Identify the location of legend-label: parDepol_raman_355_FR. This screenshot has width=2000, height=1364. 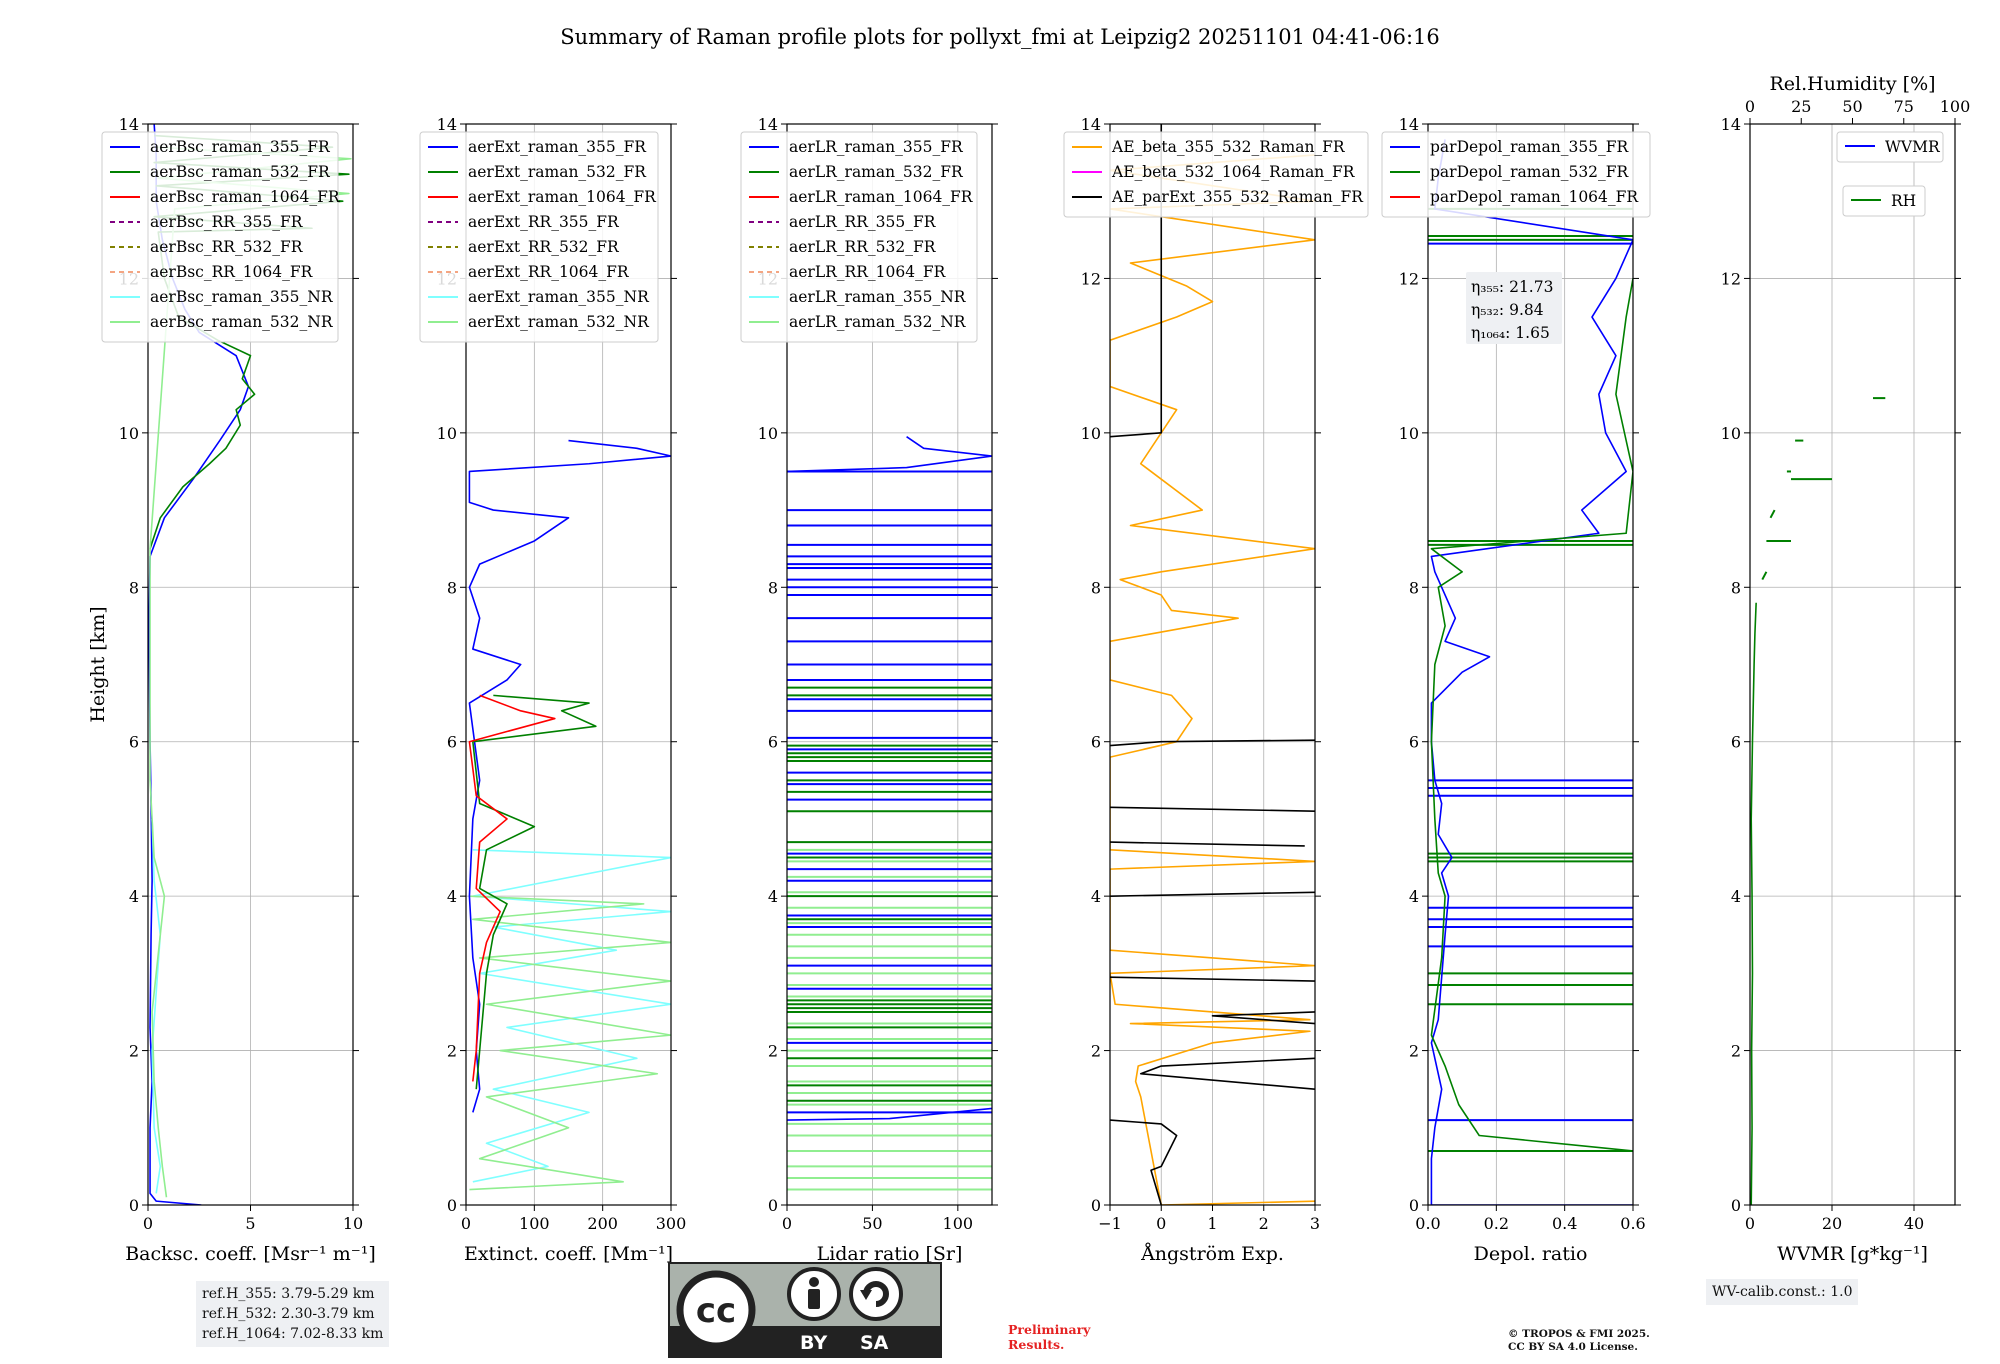
(1530, 147).